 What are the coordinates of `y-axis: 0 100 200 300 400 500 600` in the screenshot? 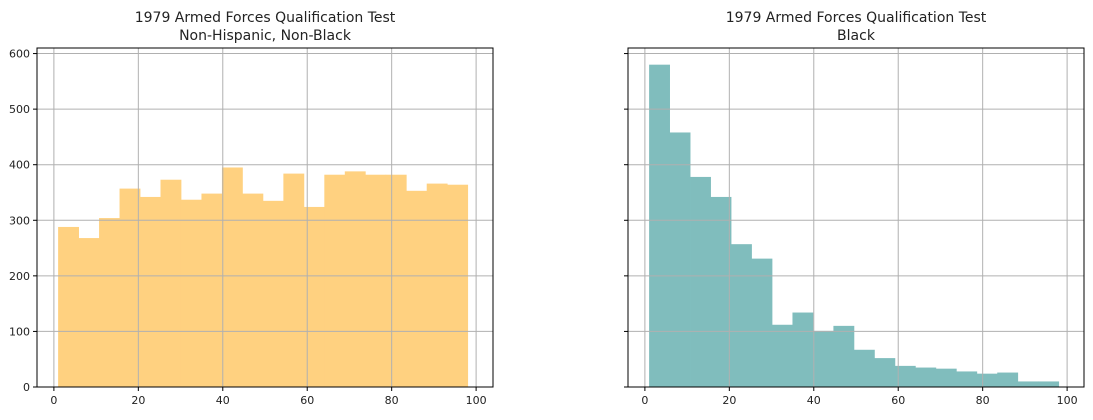 It's located at (23, 221).